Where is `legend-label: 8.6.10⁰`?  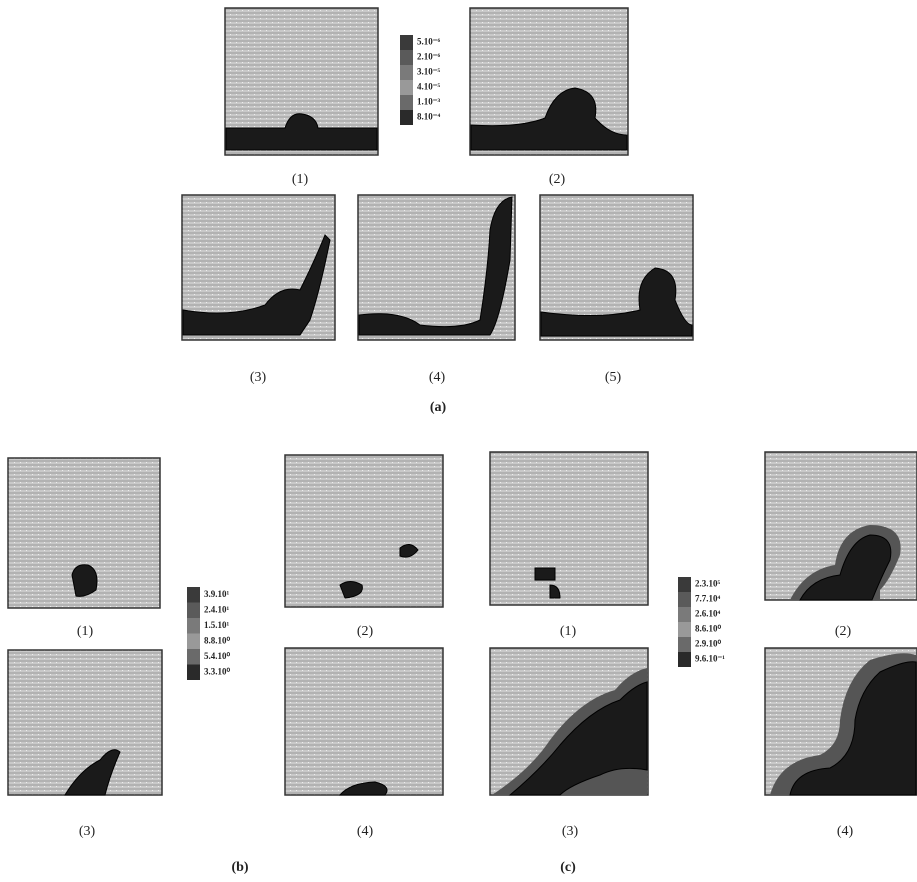
legend-label: 8.6.10⁰ is located at coordinates (708, 629).